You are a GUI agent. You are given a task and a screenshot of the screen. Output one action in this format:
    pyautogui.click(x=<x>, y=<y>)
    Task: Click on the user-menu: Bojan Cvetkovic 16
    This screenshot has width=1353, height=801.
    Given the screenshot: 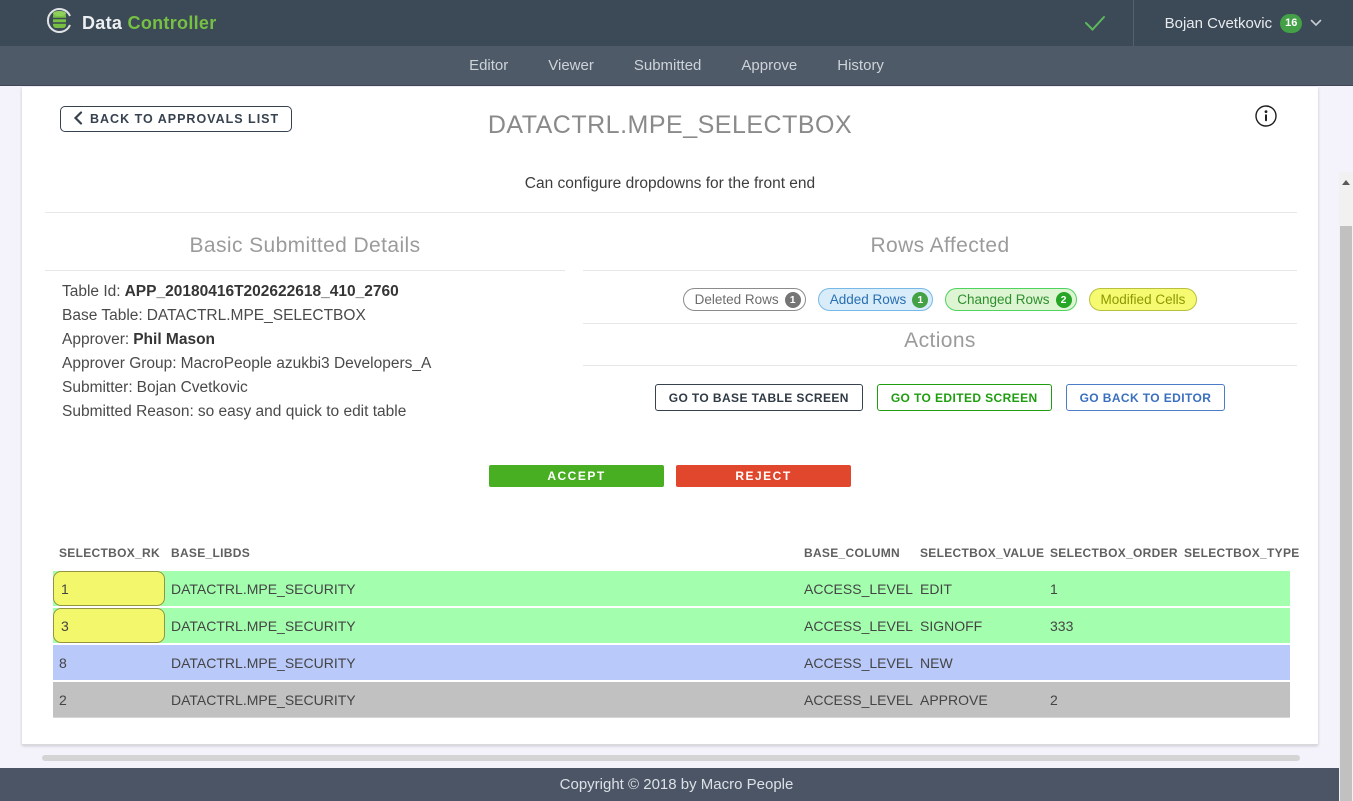 What is the action you would take?
    pyautogui.click(x=1243, y=23)
    